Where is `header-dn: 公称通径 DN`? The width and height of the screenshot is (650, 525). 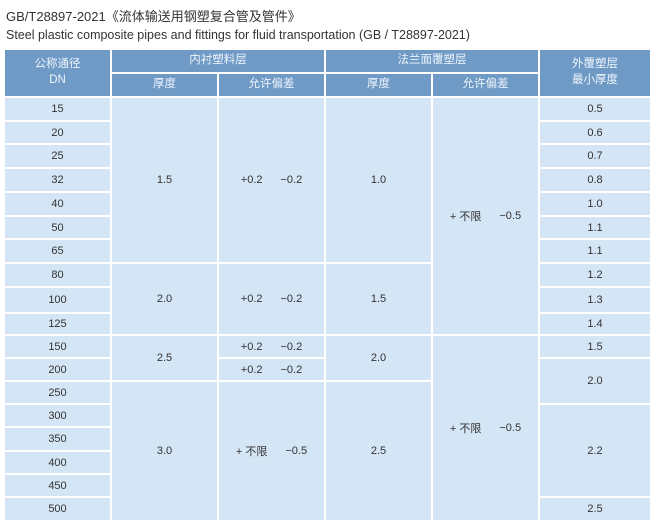 header-dn: 公称通径 DN is located at coordinates (57, 73).